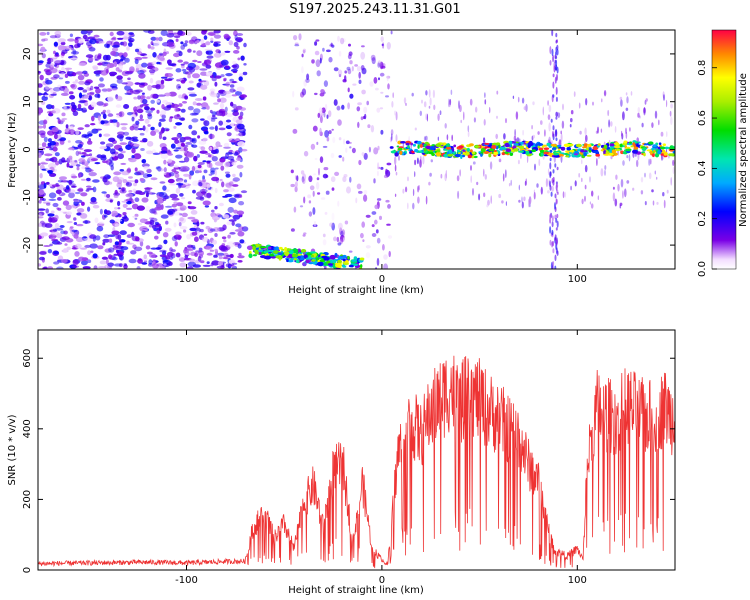 Image resolution: width=750 pixels, height=600 pixels. Describe the element at coordinates (577, 279) in the screenshot. I see `x-tick-label: 100` at that location.